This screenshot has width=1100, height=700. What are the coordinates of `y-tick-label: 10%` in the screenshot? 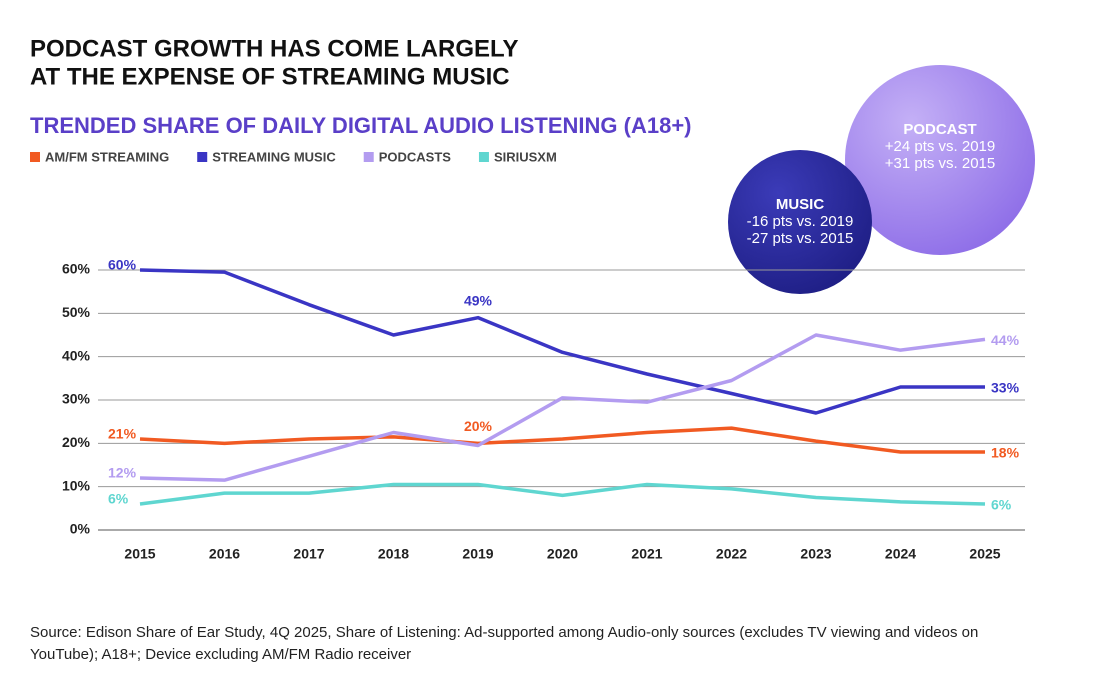 It's located at (76, 485).